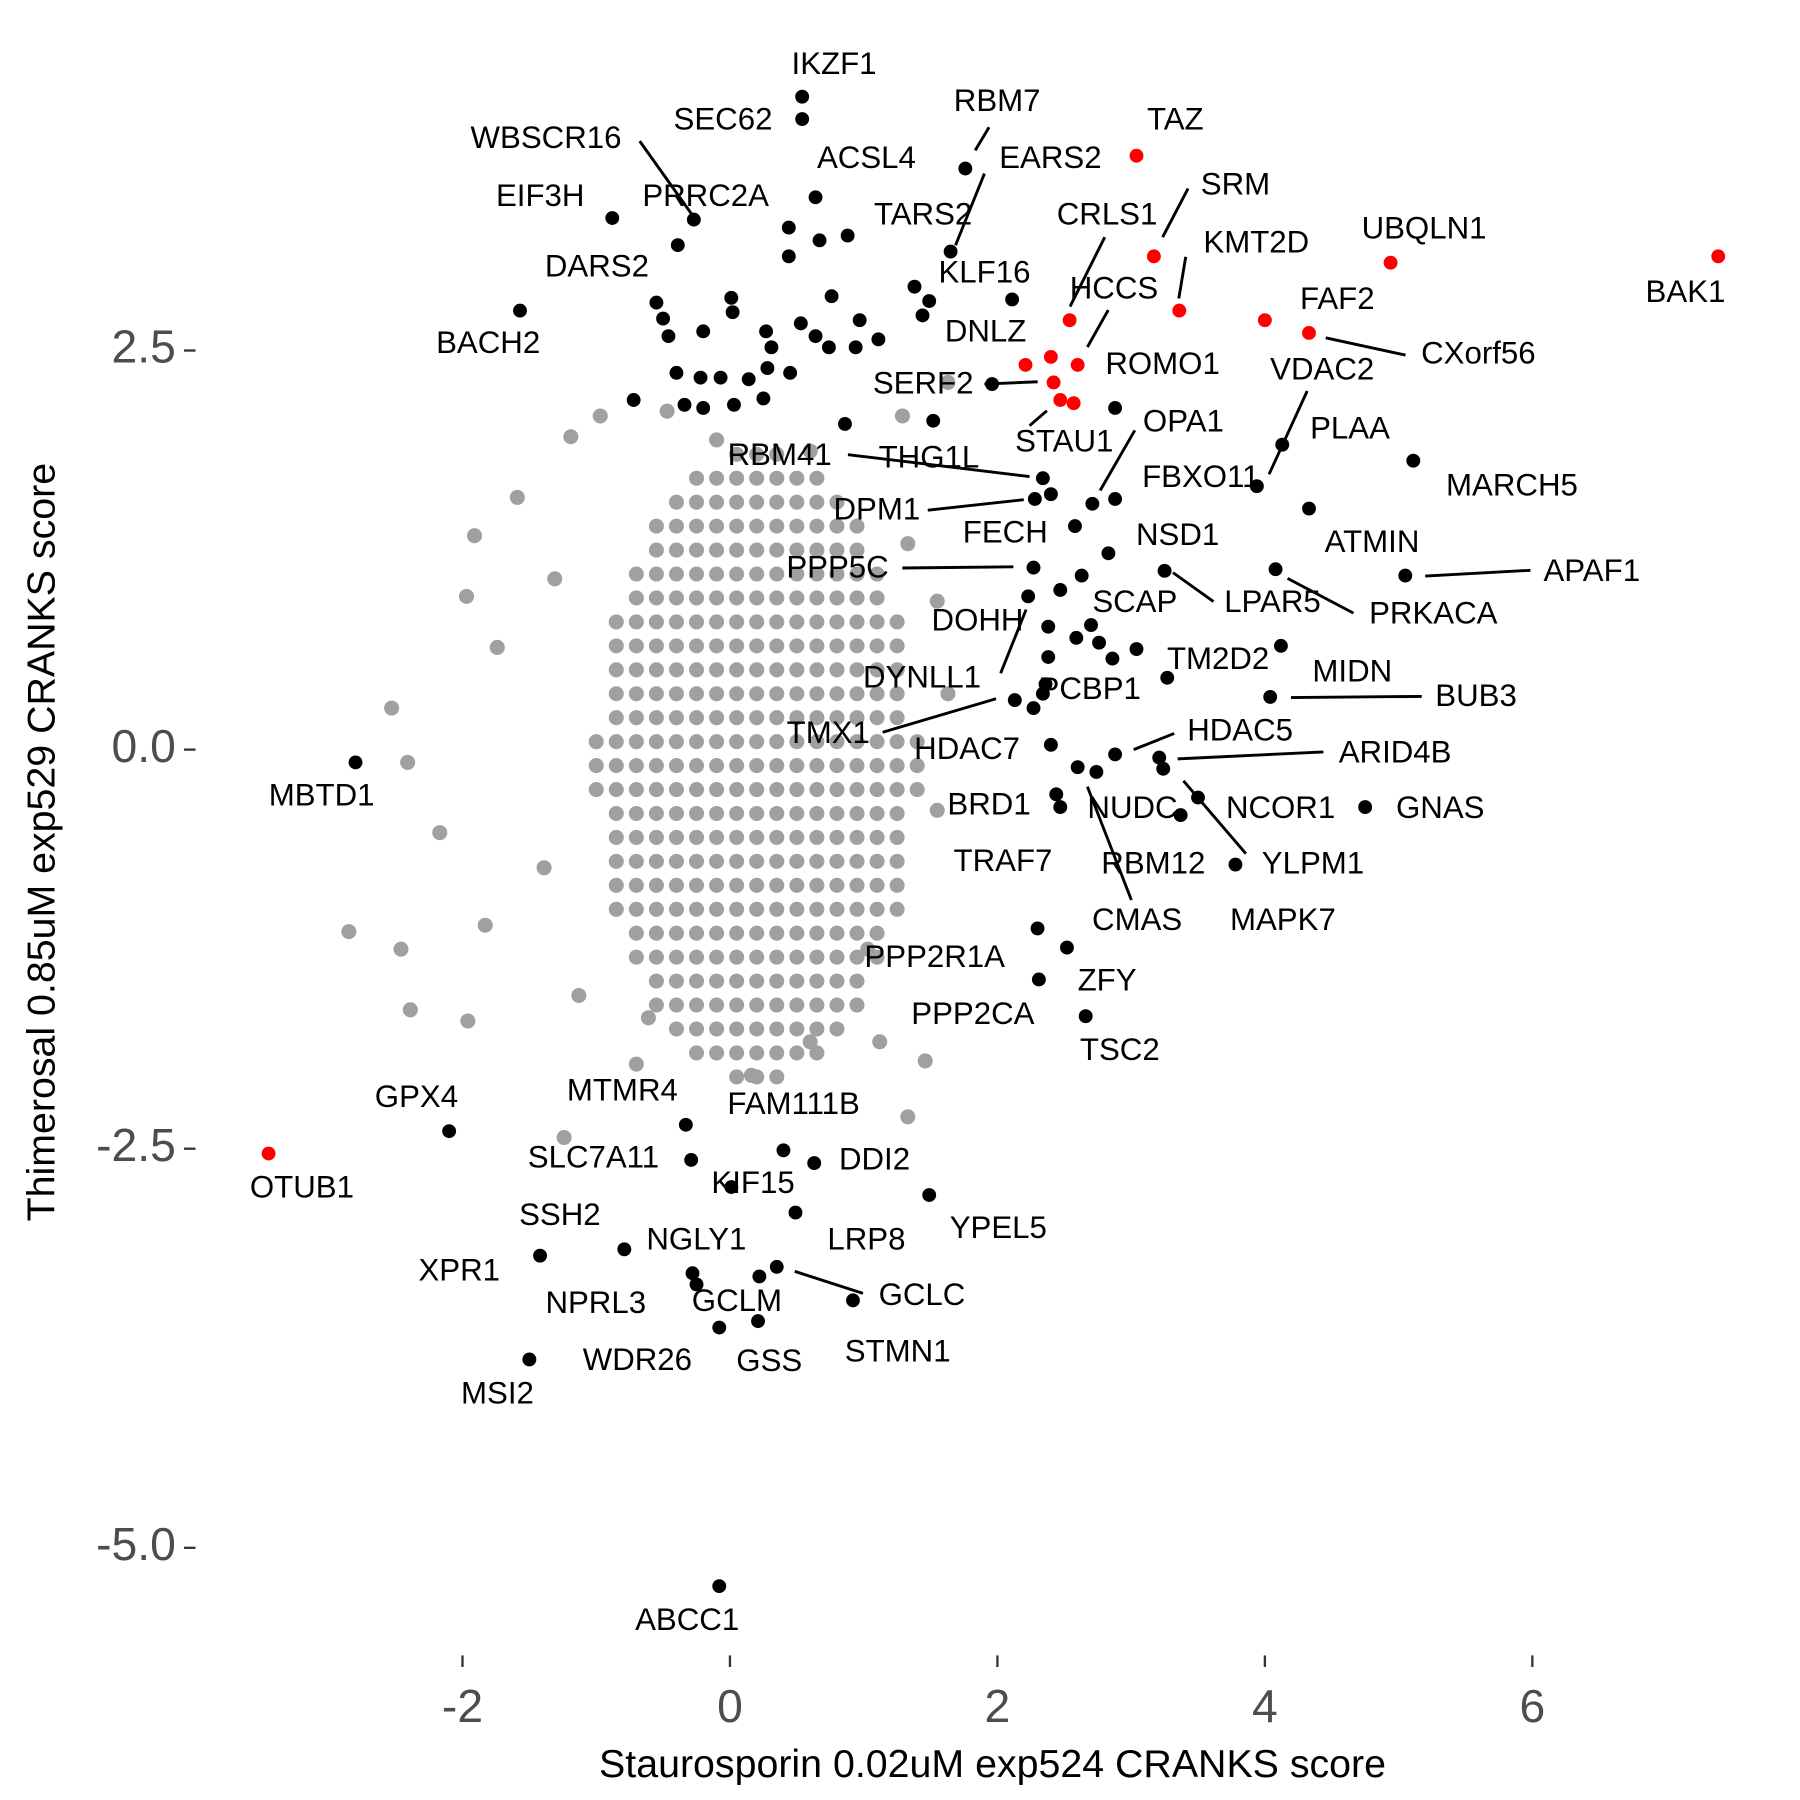 The width and height of the screenshot is (1800, 1800). Describe the element at coordinates (1352, 671) in the screenshot. I see `point-label: MIDN` at that location.